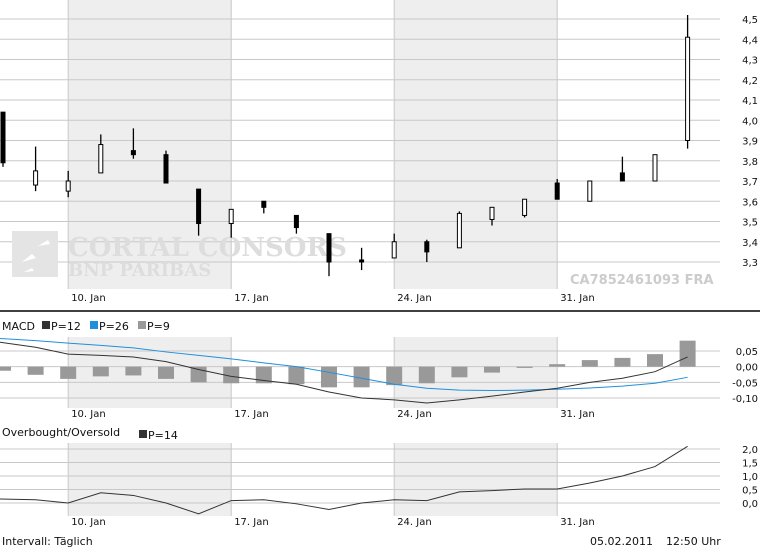  Describe the element at coordinates (750, 162) in the screenshot. I see `y-tick-label: 3,8` at that location.